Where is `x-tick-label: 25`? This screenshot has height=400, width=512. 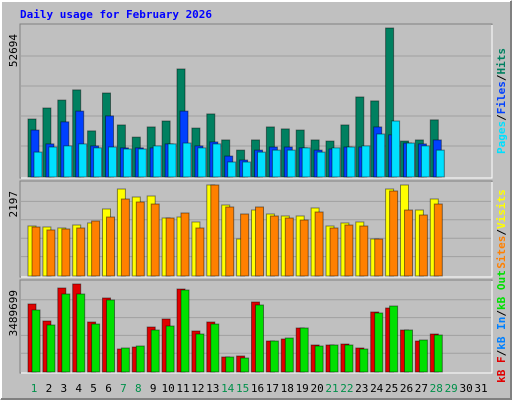
x-tick-label: 25 is located at coordinates (391, 388).